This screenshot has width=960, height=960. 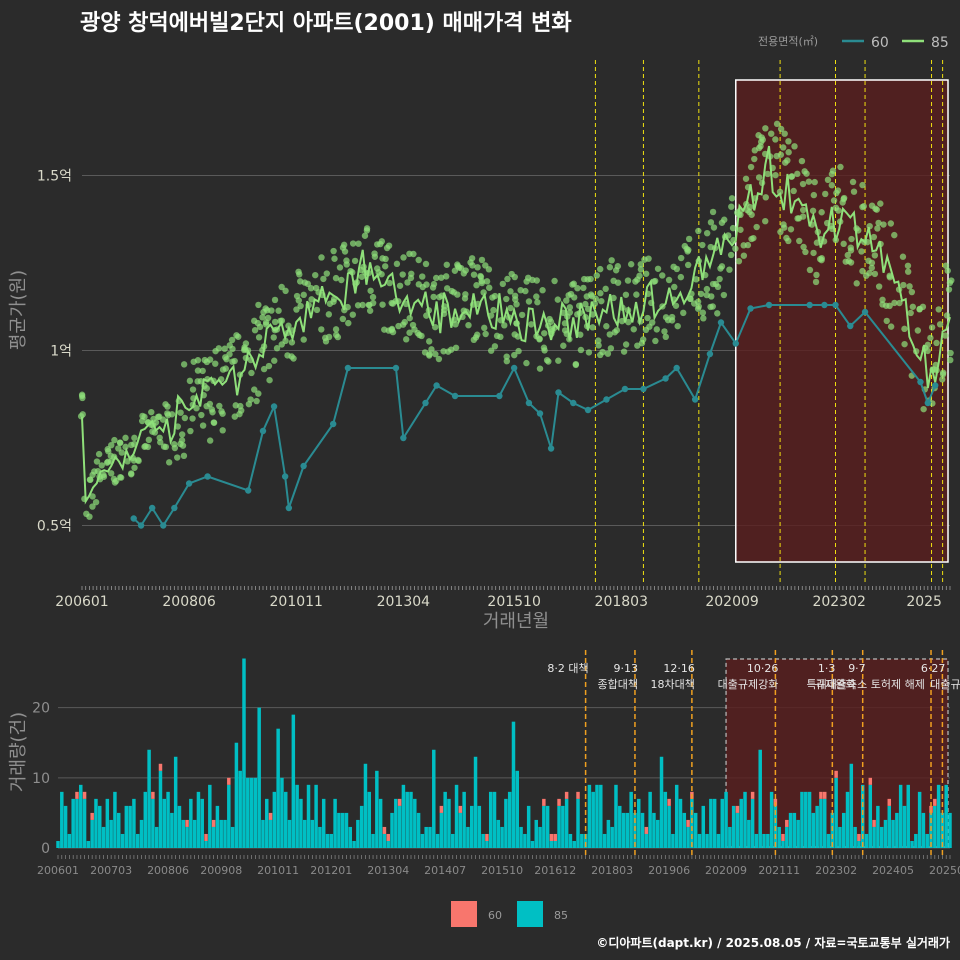 I want to click on policy-annotation: 1·3, so click(x=827, y=668).